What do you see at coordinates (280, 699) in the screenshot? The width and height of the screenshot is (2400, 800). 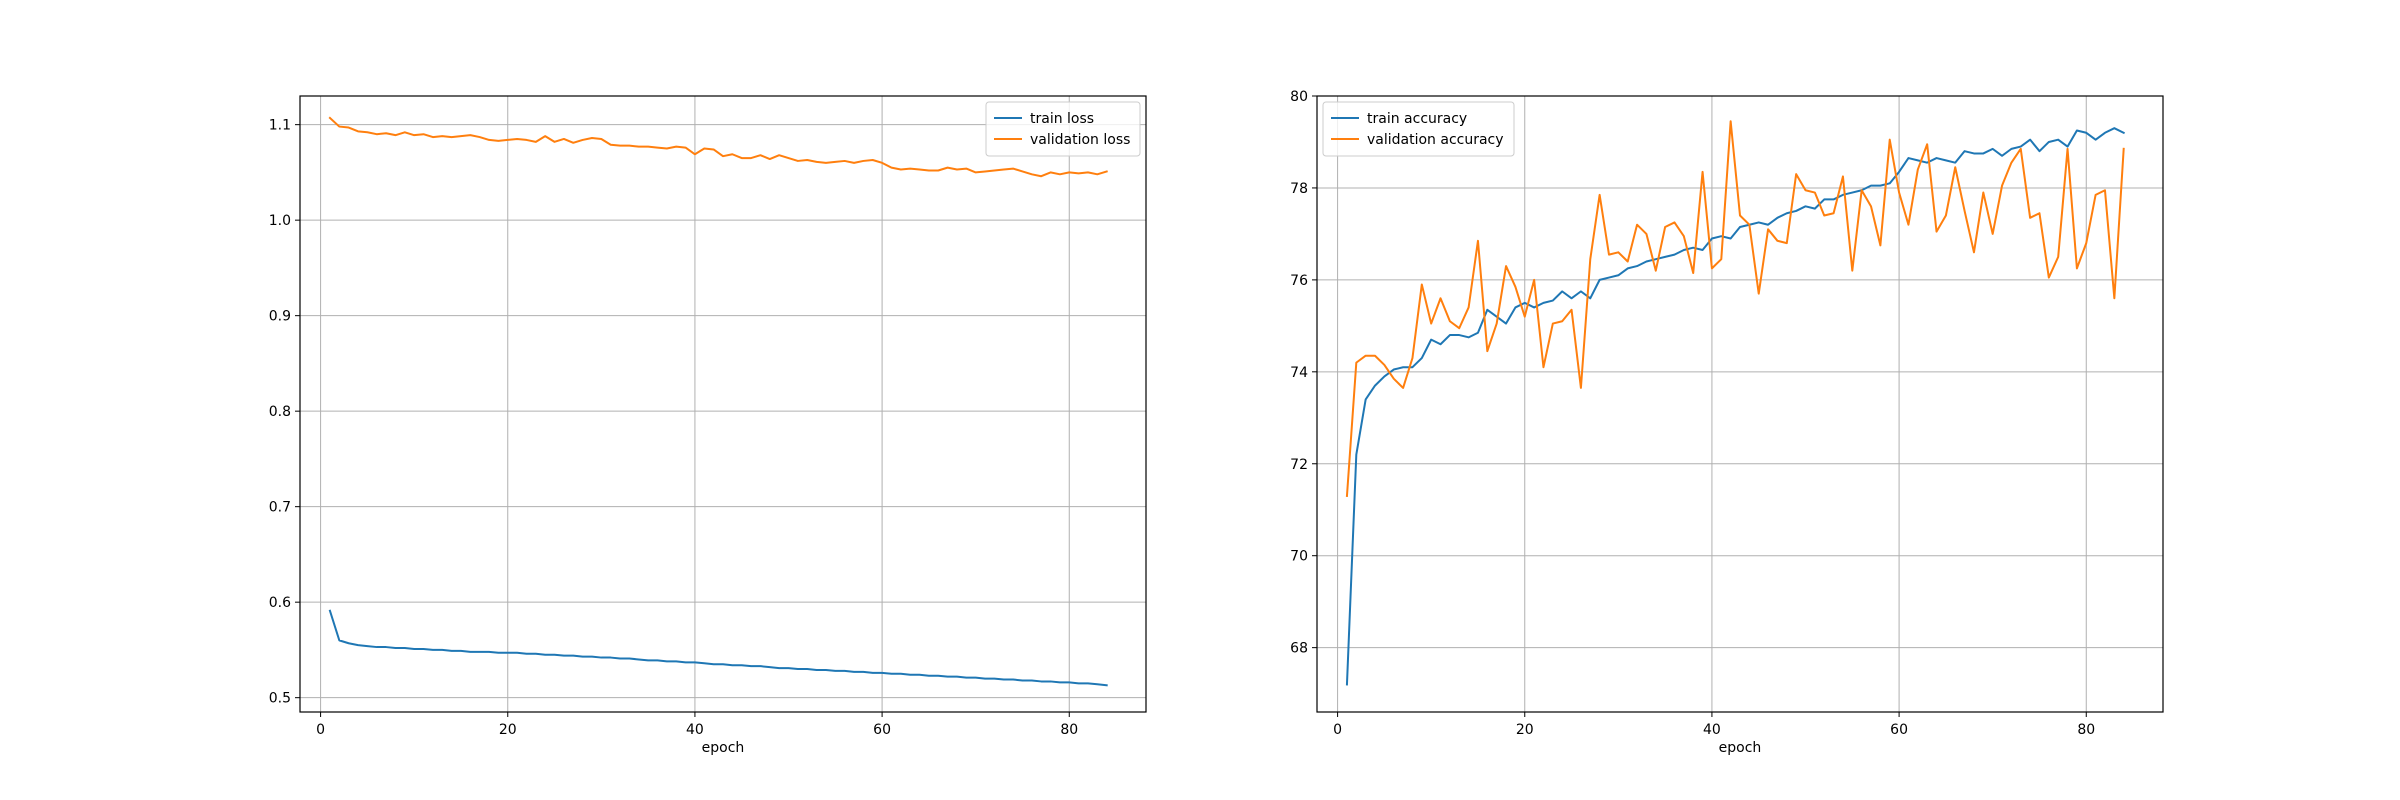 I see `chart0-ytick-label: 0.5` at bounding box center [280, 699].